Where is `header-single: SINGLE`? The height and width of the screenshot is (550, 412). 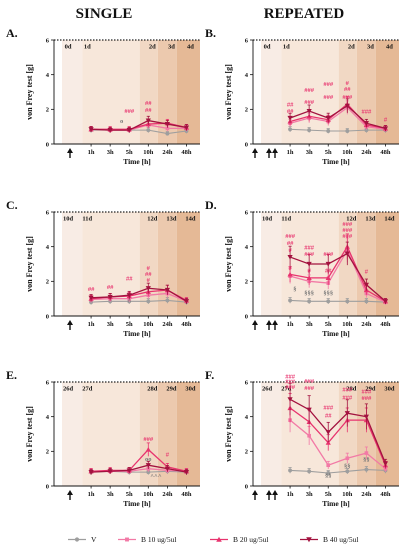 header-single: SINGLE is located at coordinates (104, 14).